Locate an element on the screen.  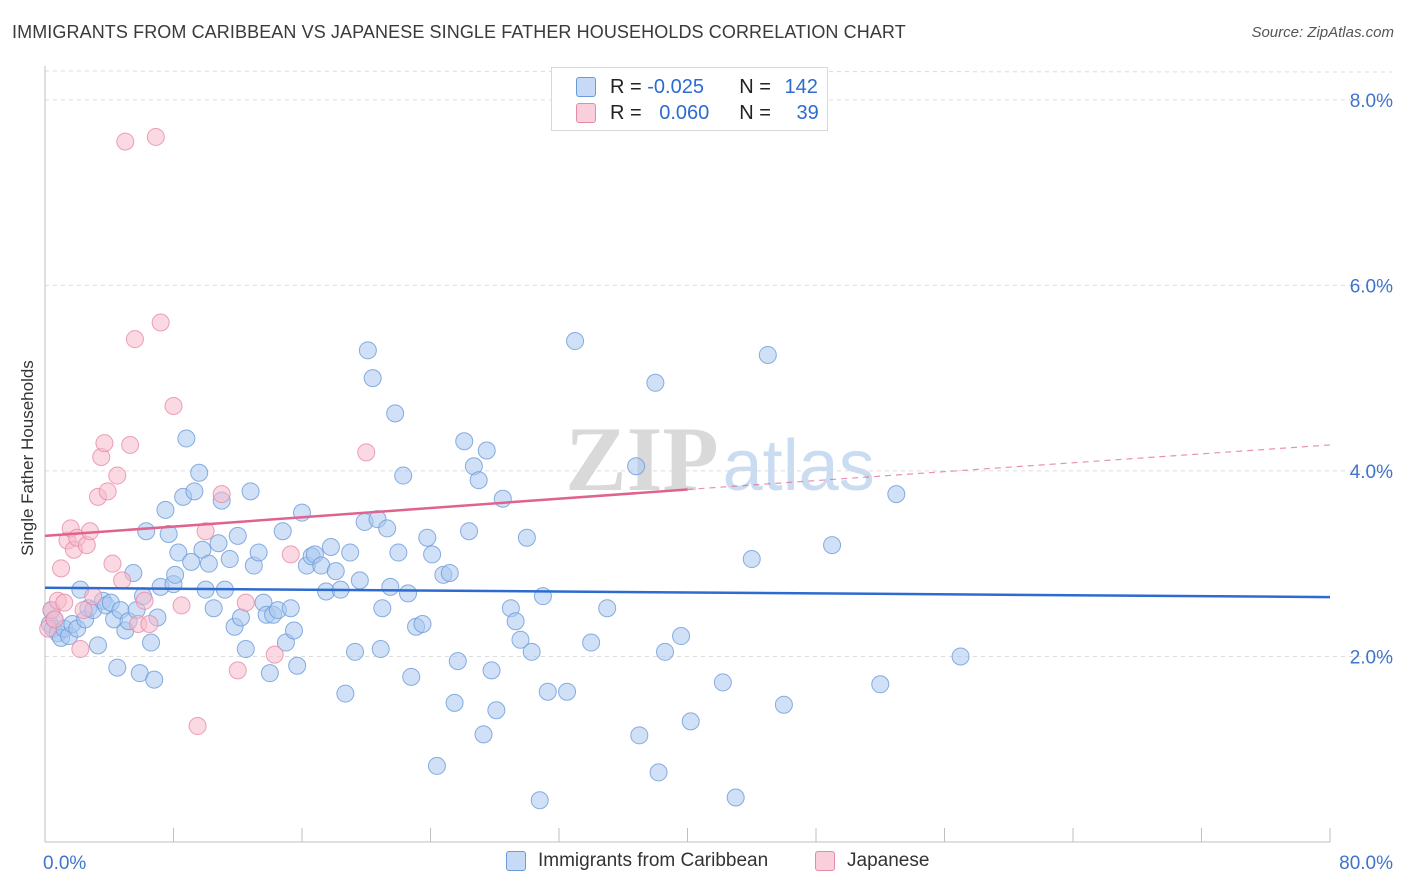
legend-swatch-japanese is located at coordinates (825, 861).